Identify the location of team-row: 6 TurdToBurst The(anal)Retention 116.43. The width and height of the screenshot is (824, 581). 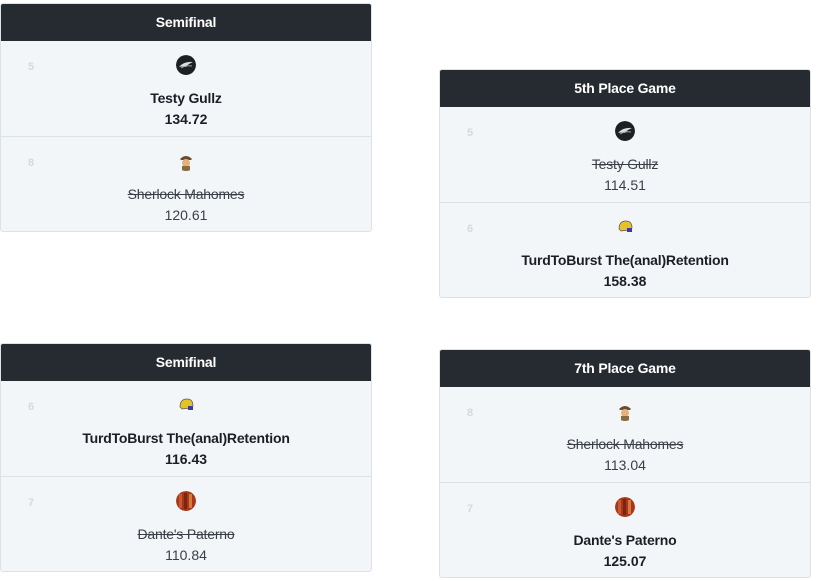
(186, 428).